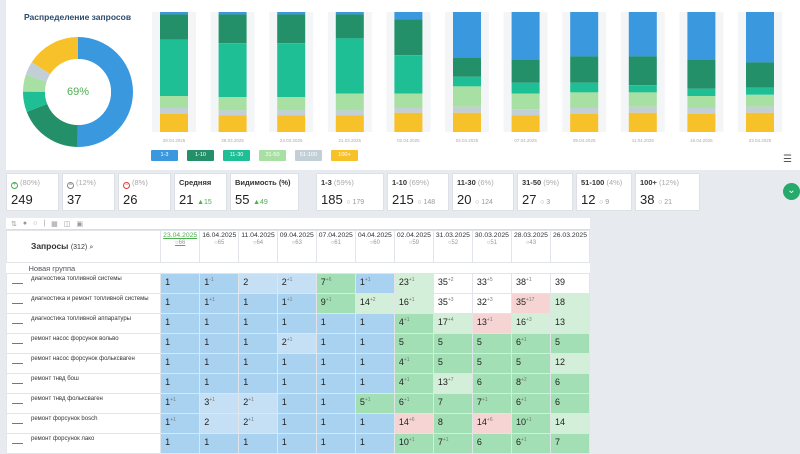  What do you see at coordinates (452, 303) in the screenshot?
I see `position-cell: 35+3` at bounding box center [452, 303].